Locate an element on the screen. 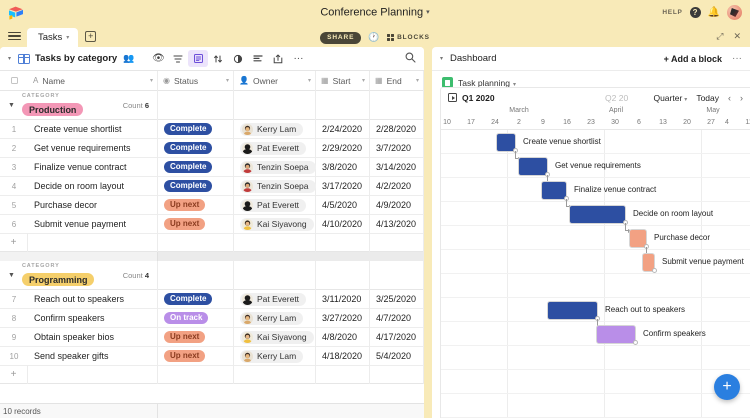  group-header: ▼ CATEGORY Production Count 6 is located at coordinates (212, 105).